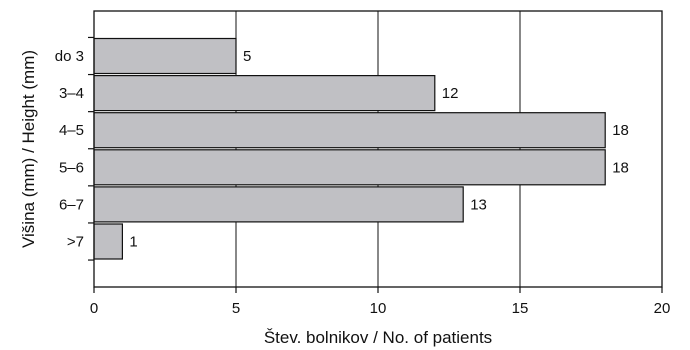 The image size is (690, 350). What do you see at coordinates (450, 93) in the screenshot?
I see `value-label-1: 12` at bounding box center [450, 93].